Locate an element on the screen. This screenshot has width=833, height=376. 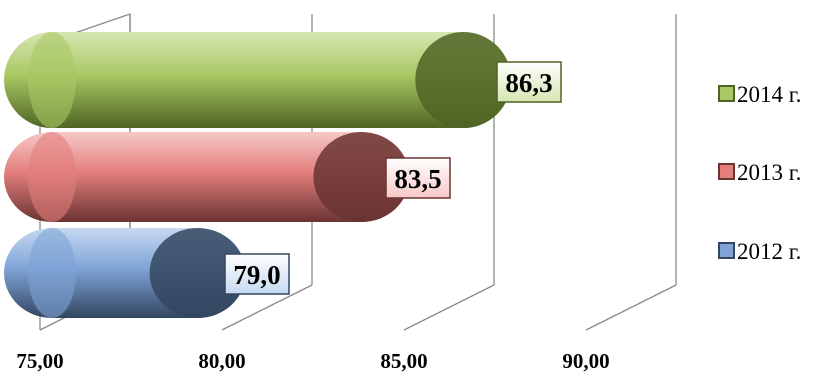
legend: 2012 г. 2013 г. 2014 г. is located at coordinates (759, 173).